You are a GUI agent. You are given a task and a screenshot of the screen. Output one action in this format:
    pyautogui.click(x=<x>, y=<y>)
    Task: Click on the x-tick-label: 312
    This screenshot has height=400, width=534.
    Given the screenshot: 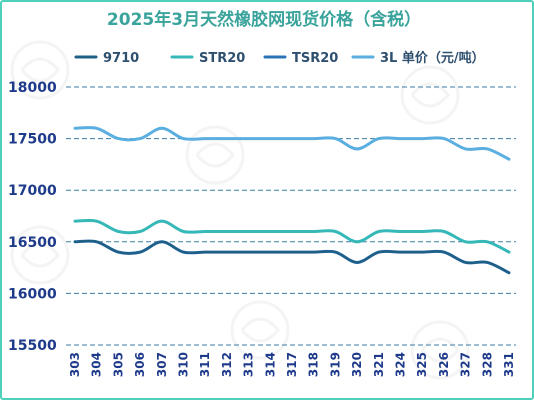 What is the action you would take?
    pyautogui.click(x=227, y=364)
    